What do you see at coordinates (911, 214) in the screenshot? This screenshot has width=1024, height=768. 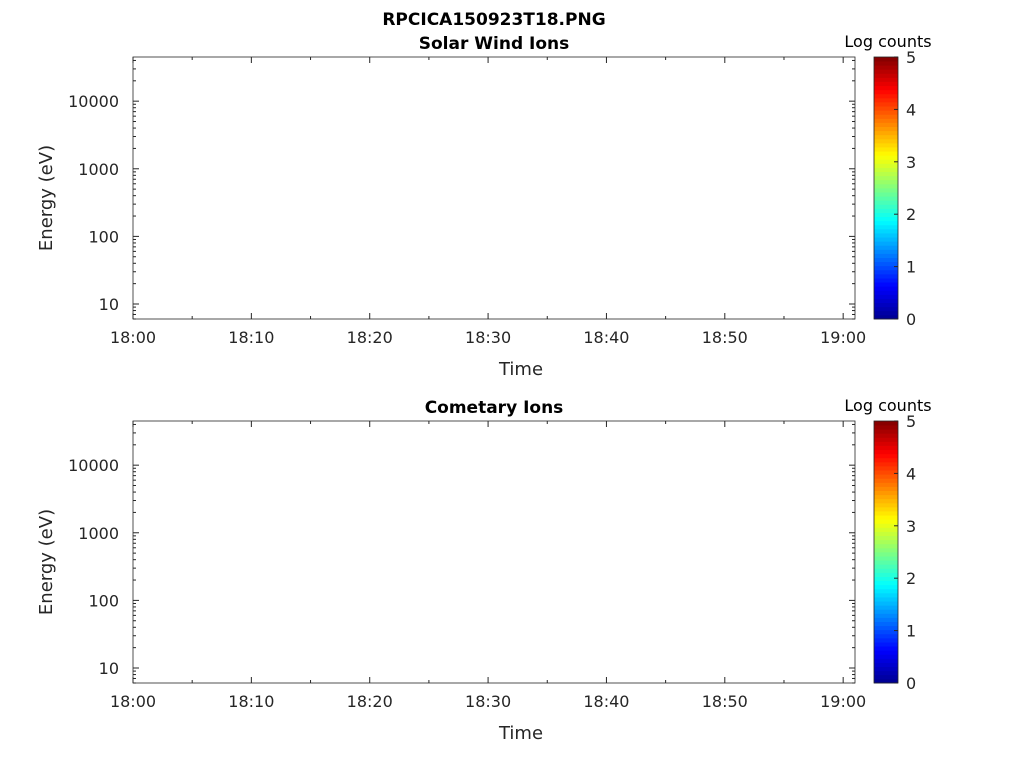 I see `colorbar-tick-label: 2` at bounding box center [911, 214].